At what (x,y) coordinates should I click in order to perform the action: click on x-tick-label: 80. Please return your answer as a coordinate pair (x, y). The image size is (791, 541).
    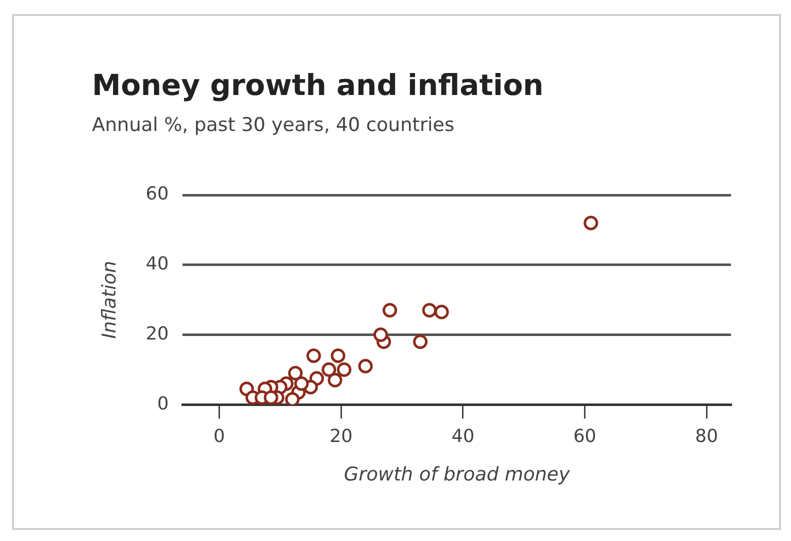
    Looking at the image, I should click on (706, 437).